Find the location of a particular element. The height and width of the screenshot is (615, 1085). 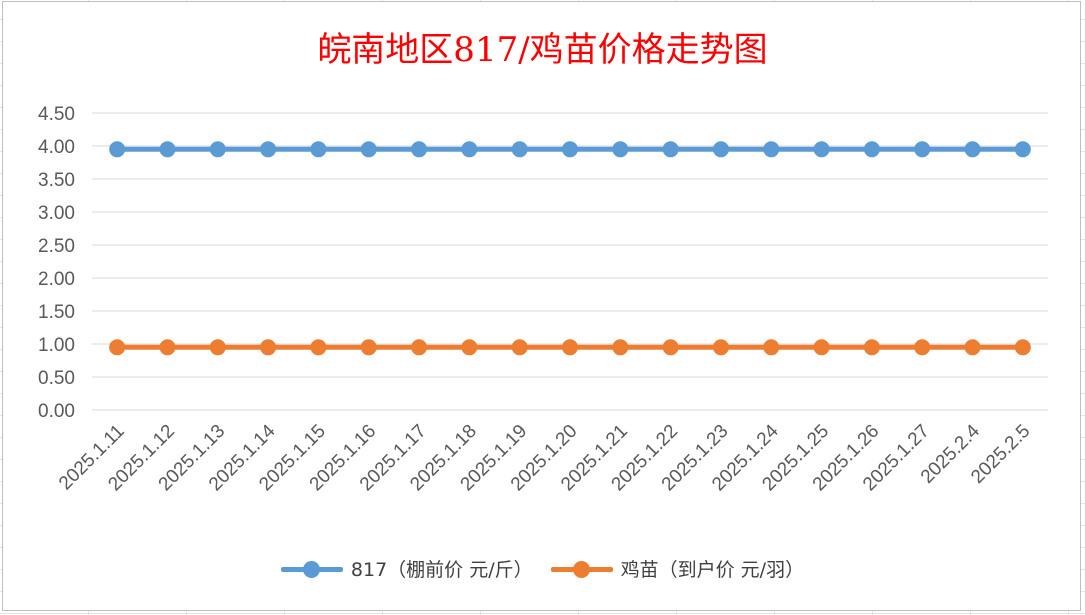

y-tick-label: 4.00 is located at coordinates (56, 147).